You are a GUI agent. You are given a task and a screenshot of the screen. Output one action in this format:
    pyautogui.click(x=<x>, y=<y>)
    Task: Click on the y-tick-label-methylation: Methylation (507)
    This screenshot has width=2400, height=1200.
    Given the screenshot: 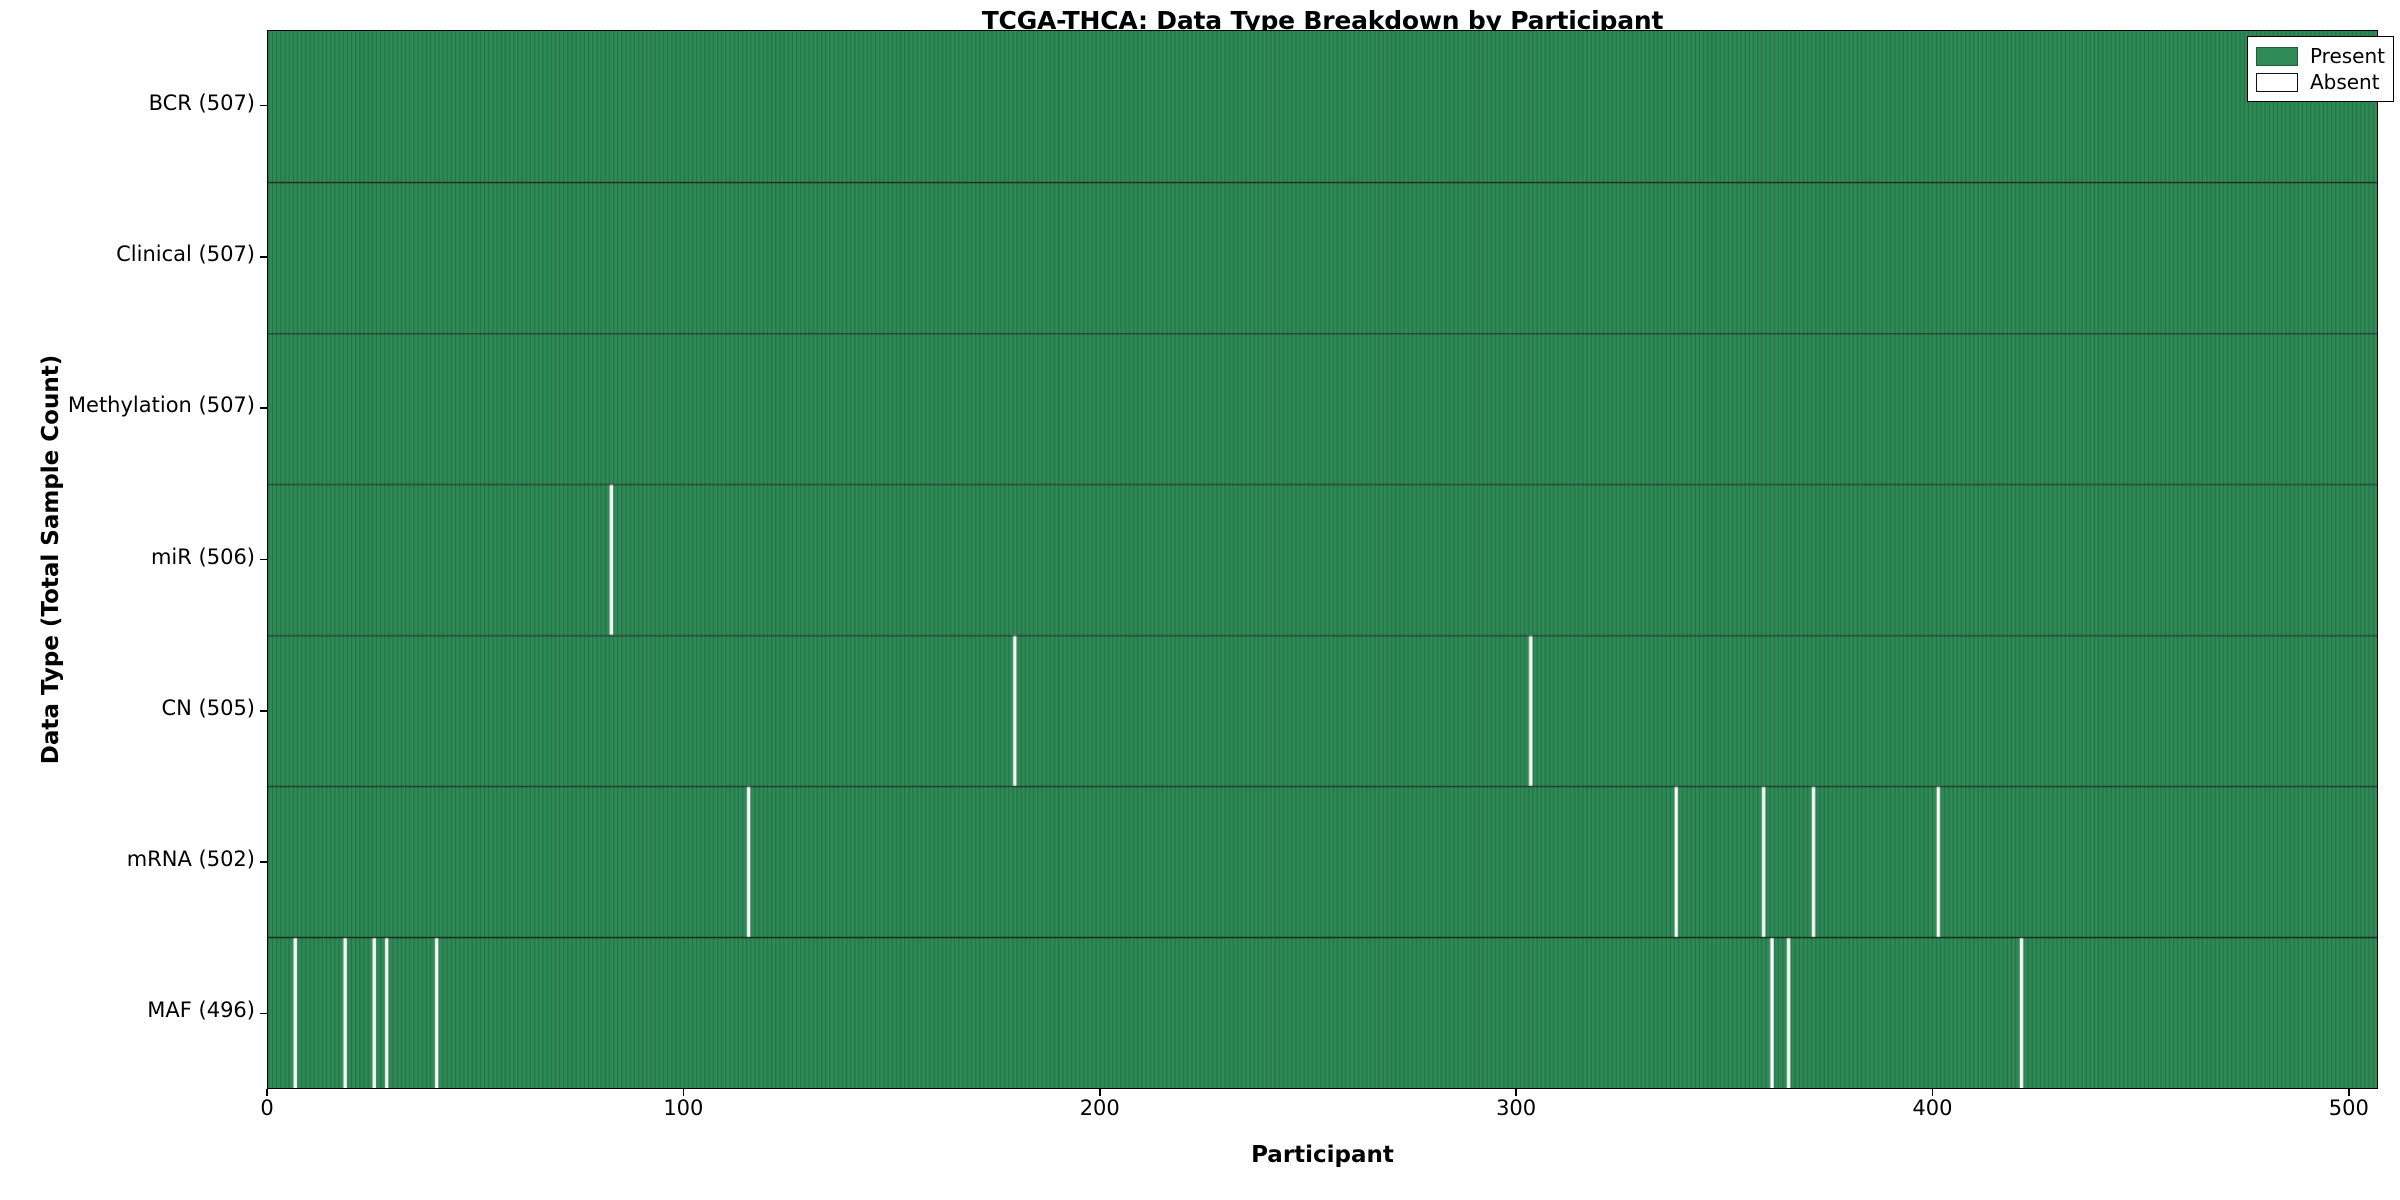 What is the action you would take?
    pyautogui.click(x=161, y=405)
    